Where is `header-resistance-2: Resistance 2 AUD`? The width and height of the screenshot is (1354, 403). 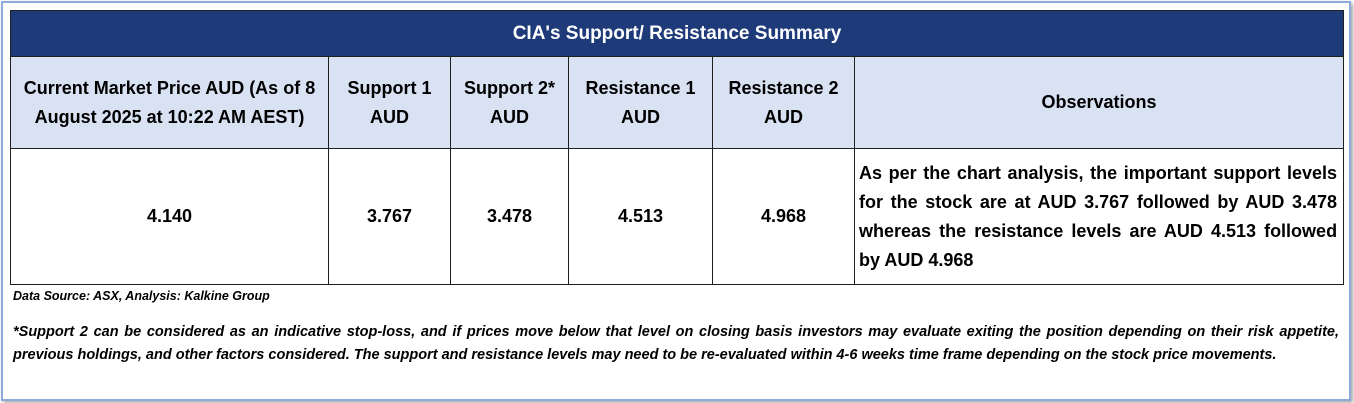
header-resistance-2: Resistance 2 AUD is located at coordinates (783, 102).